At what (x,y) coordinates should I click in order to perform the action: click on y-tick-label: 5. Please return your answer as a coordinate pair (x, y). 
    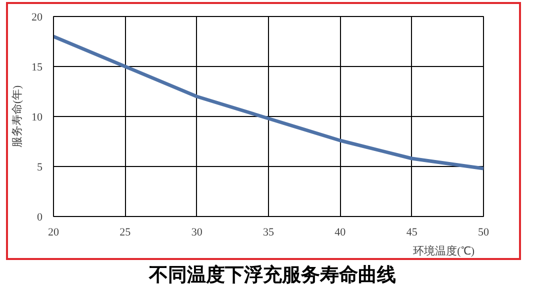
    Looking at the image, I should click on (40, 168).